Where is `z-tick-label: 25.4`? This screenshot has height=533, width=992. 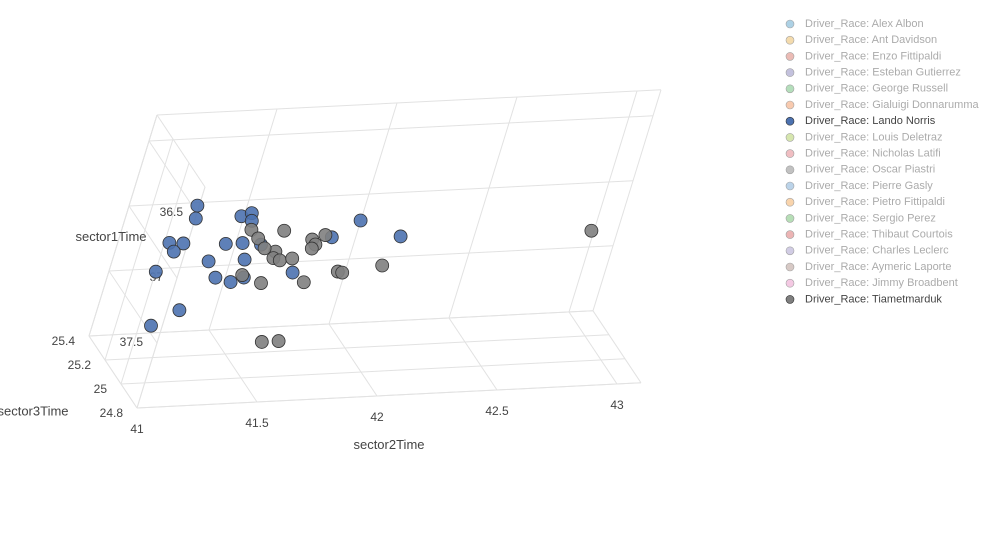
z-tick-label: 25.4 is located at coordinates (64, 341).